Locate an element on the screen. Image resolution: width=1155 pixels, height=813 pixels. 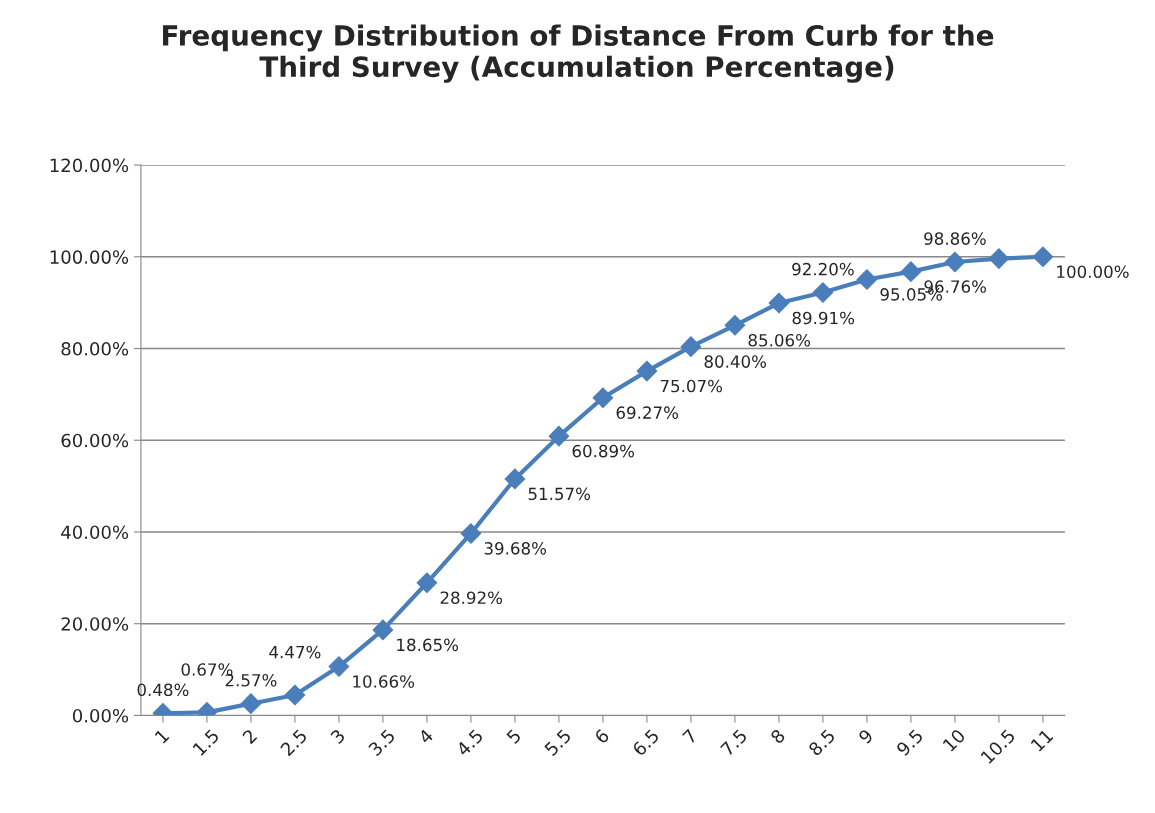
x-tick-label: 8 is located at coordinates (777, 736).